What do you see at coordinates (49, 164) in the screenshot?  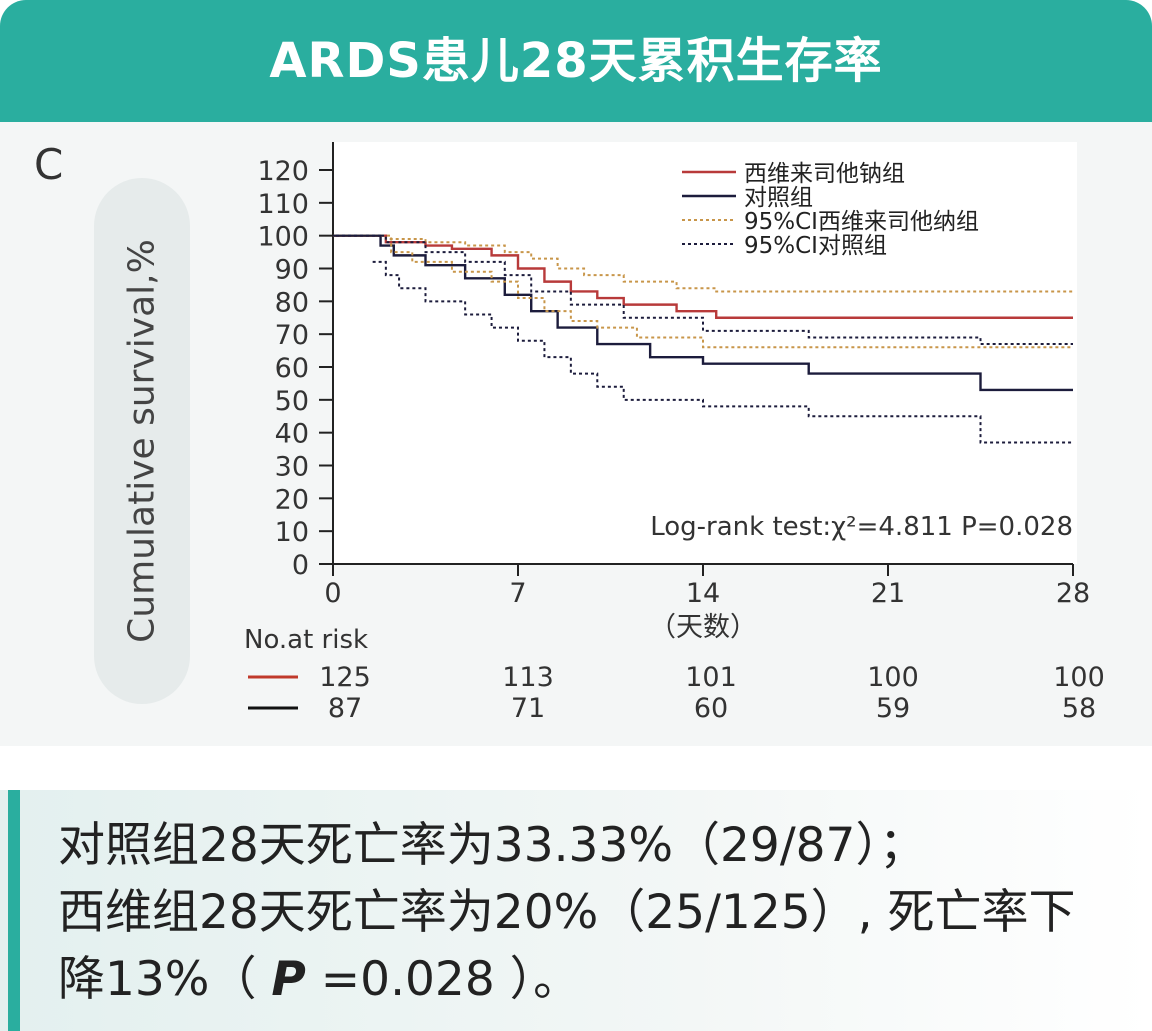 I see `panel-letter: C` at bounding box center [49, 164].